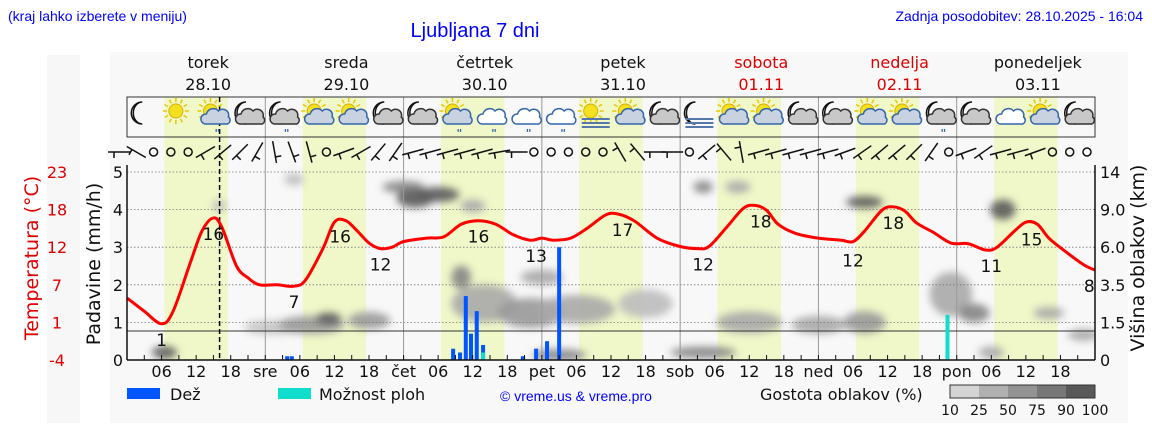  I want to click on day-name: nedelja, so click(899, 62).